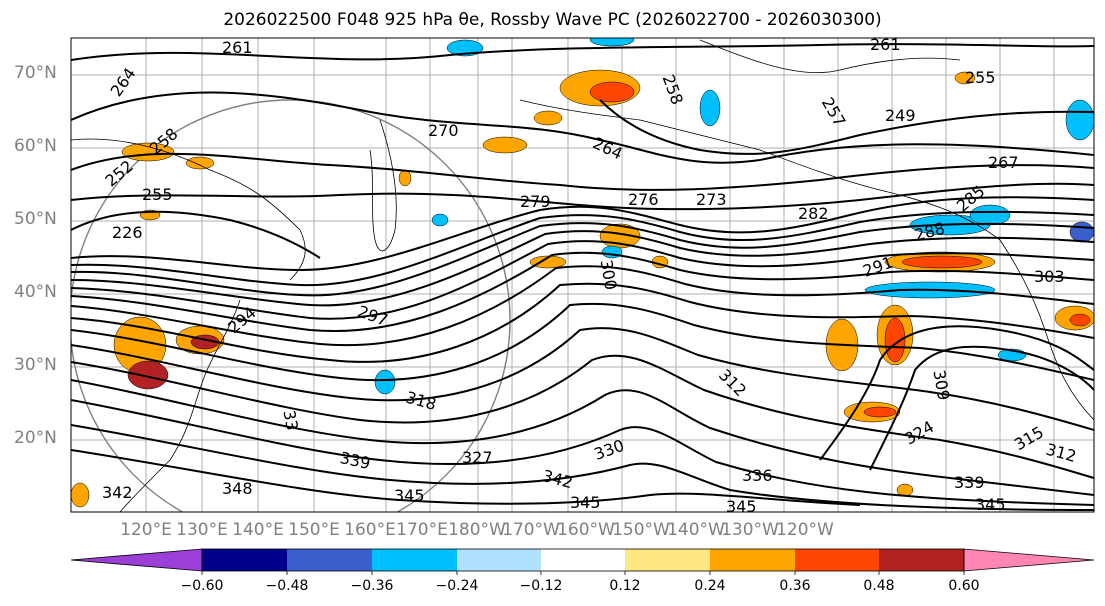 This screenshot has width=1105, height=606. I want to click on contour-label: 303, so click(1049, 276).